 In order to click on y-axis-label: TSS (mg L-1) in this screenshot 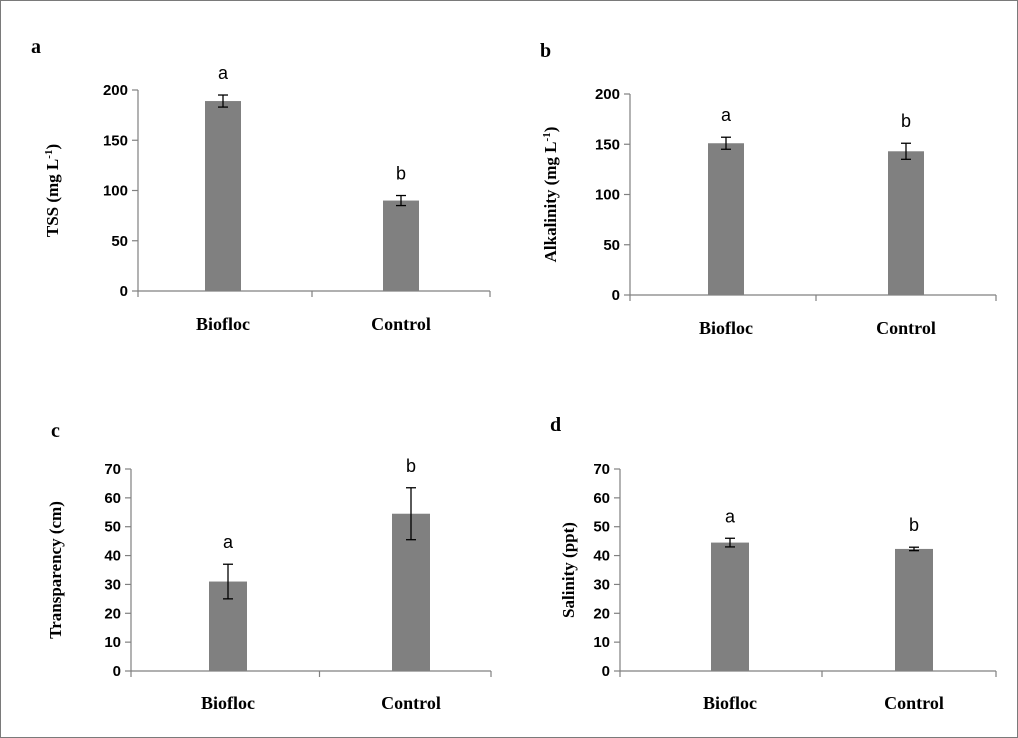, I will do `click(52, 190)`.